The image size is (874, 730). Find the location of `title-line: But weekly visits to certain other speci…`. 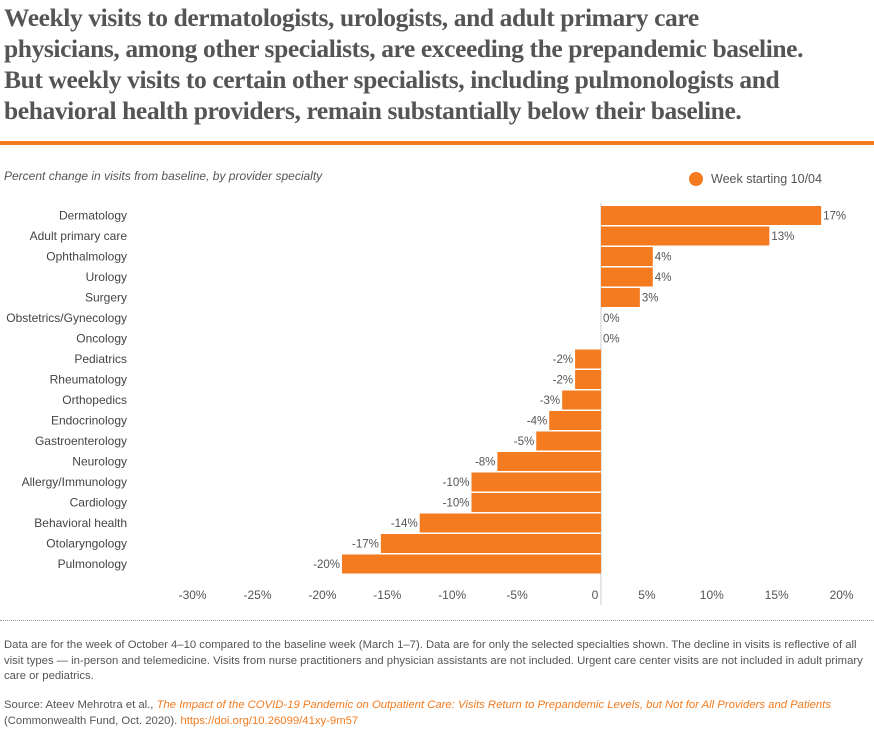

title-line: But weekly visits to certain other speci… is located at coordinates (392, 79).